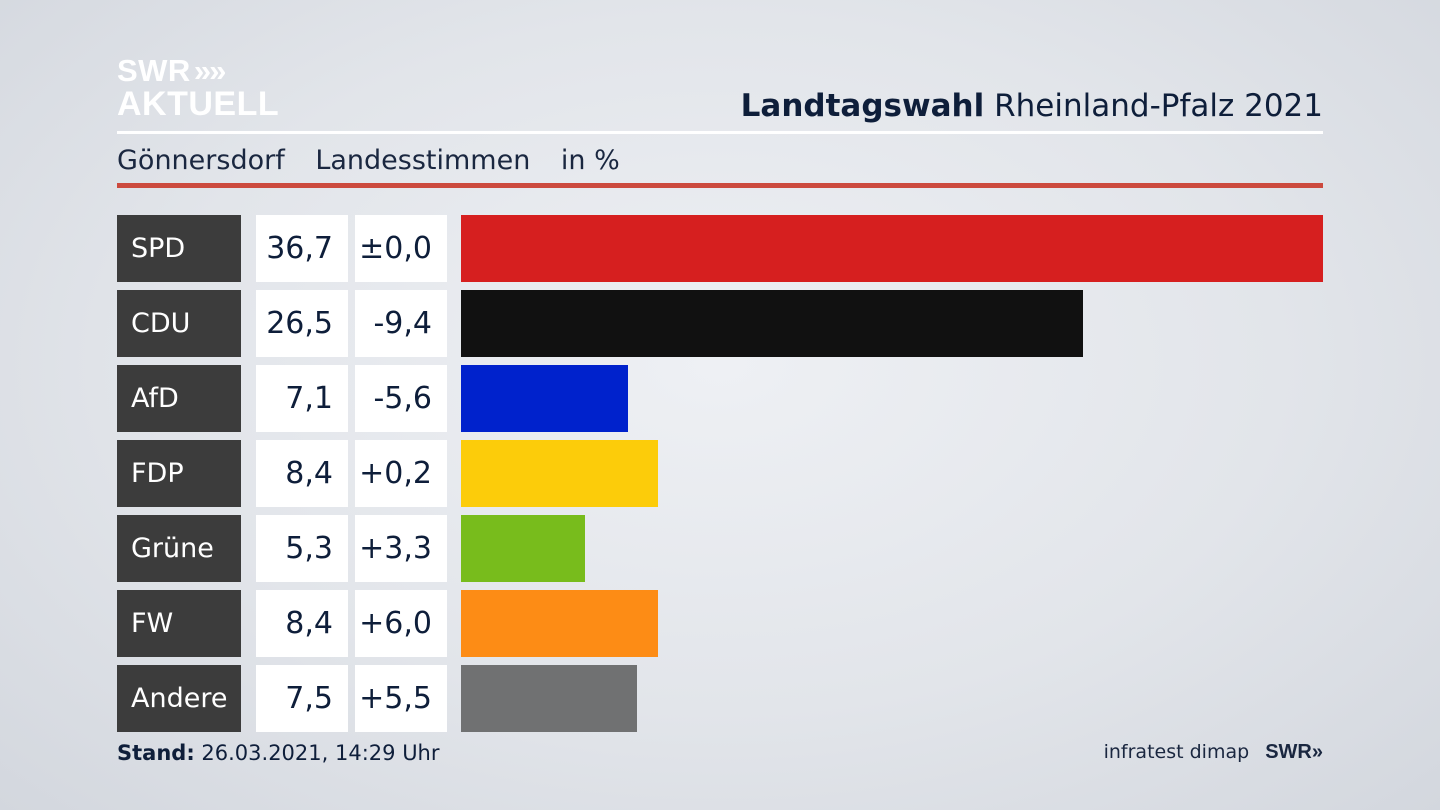  What do you see at coordinates (179, 323) in the screenshot?
I see `party-label: CDU` at bounding box center [179, 323].